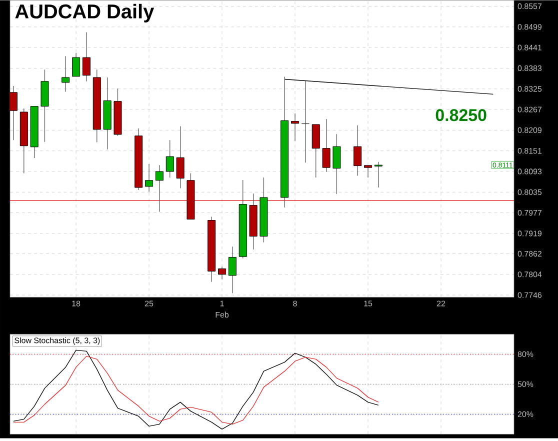 The image size is (558, 441). Describe the element at coordinates (461, 115) in the screenshot. I see `annotation: 0.8250` at that location.